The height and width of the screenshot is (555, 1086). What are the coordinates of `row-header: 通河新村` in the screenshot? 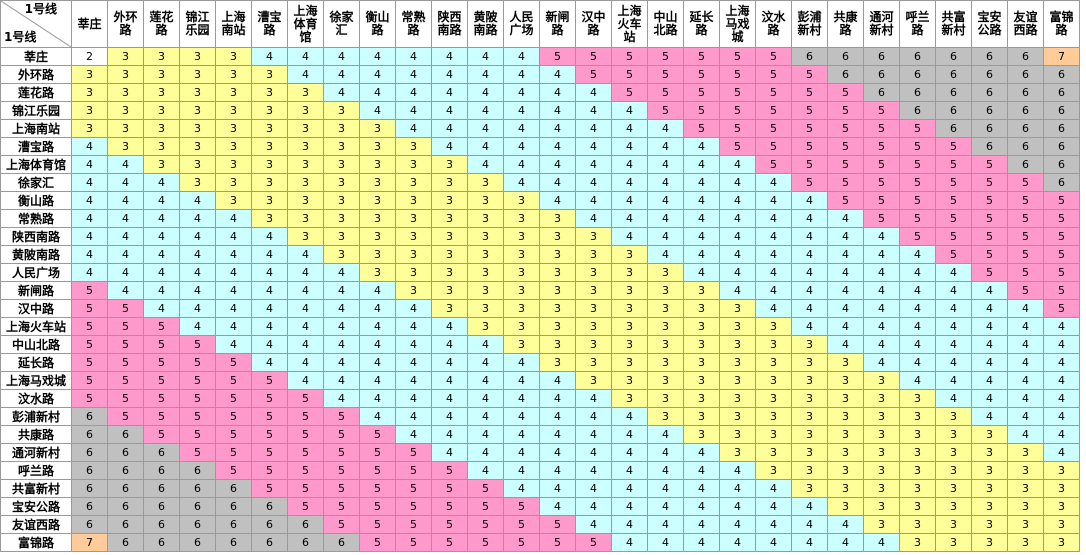 It's located at (36, 452).